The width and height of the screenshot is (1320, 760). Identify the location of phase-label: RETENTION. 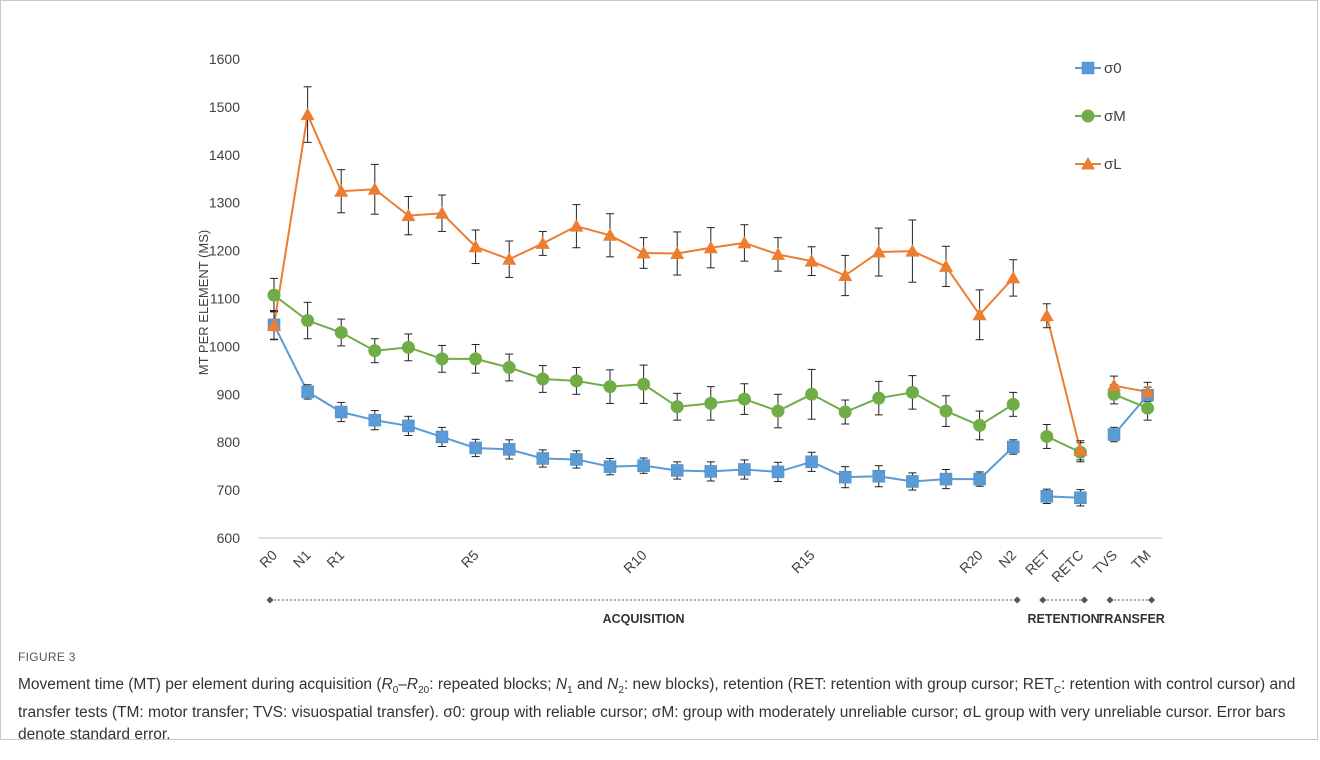
(1063, 619).